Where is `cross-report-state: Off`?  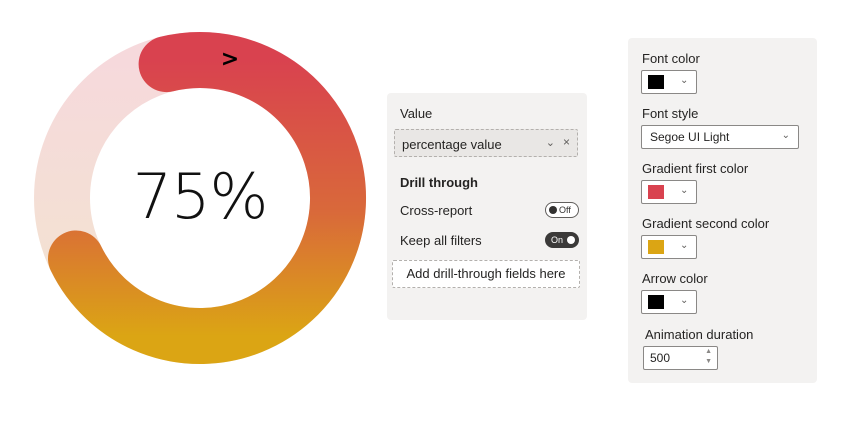
cross-report-state: Off is located at coordinates (565, 210).